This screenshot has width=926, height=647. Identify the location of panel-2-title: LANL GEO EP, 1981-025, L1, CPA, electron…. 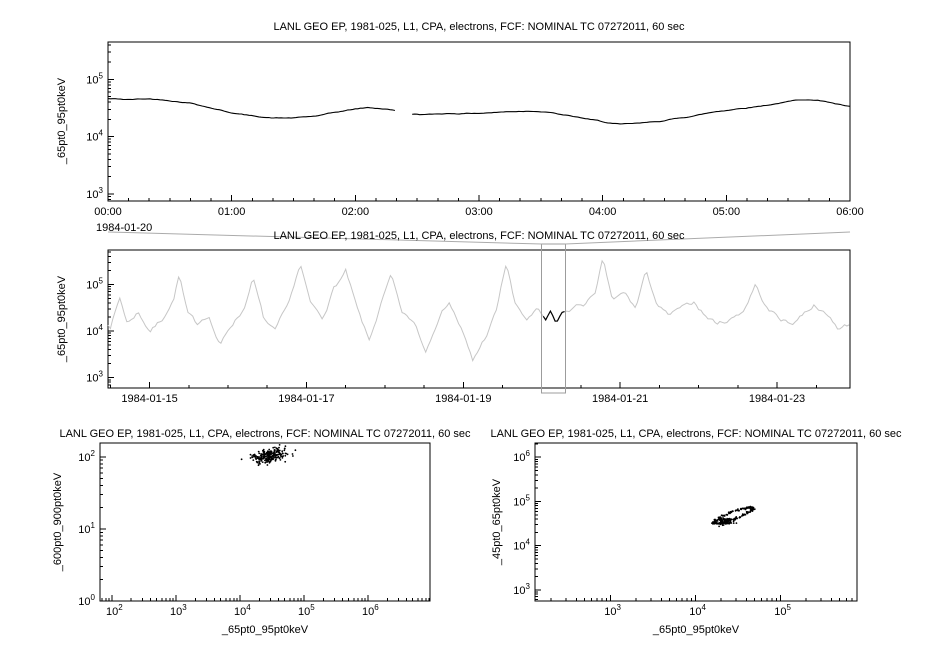
(479, 236).